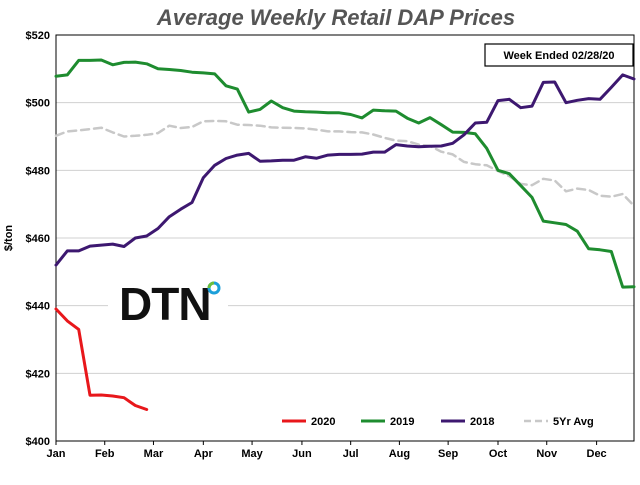 This screenshot has height=485, width=640. What do you see at coordinates (105, 454) in the screenshot?
I see `x-tick-label: Feb` at bounding box center [105, 454].